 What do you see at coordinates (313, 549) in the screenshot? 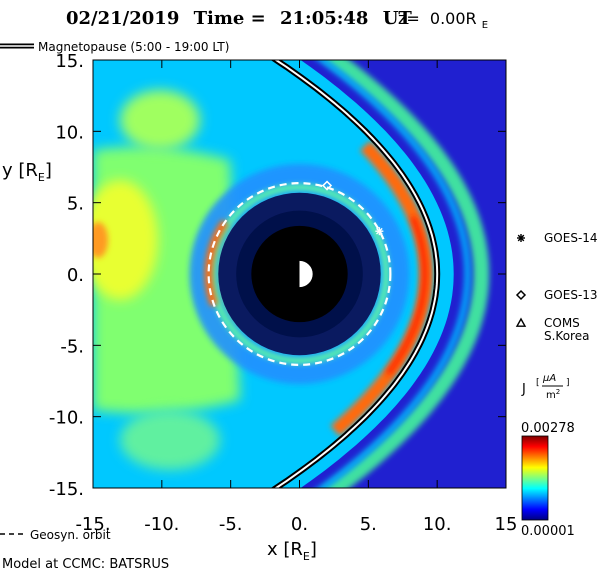
I see `x-axis-label-end: ]` at bounding box center [313, 549].